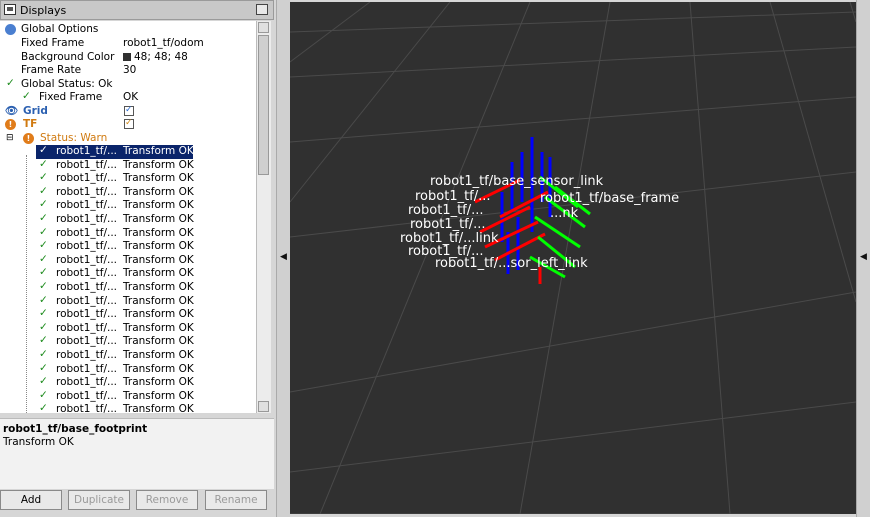 The height and width of the screenshot is (517, 870). I want to click on tree-row-fixed-frame: Fixed Frame robot1_tf/odom, so click(128, 44).